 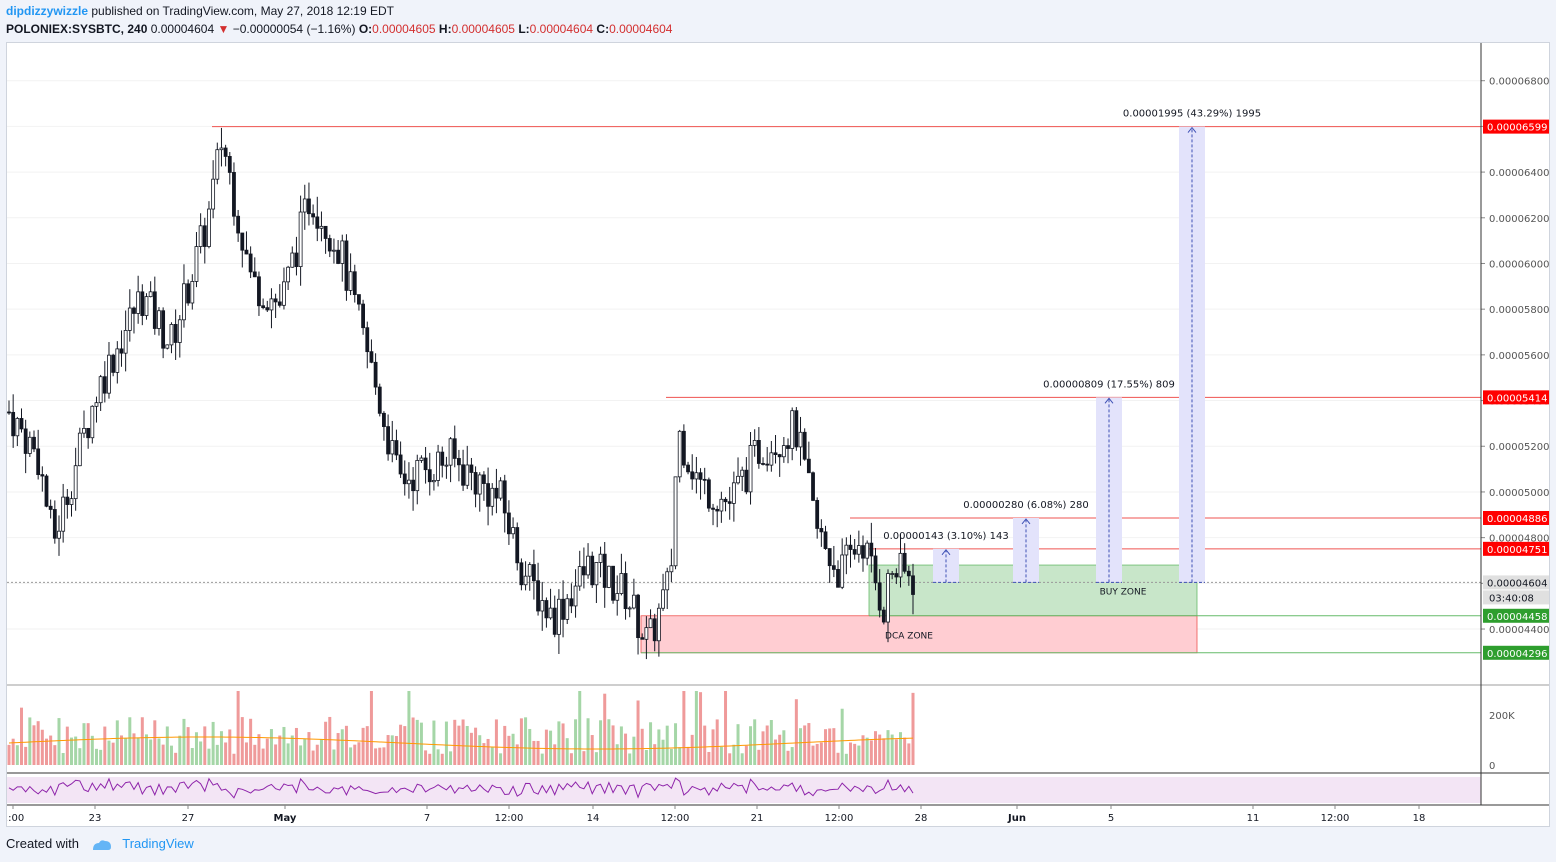 I want to click on price-change: −0.00000054 (−1.16%), so click(x=294, y=29).